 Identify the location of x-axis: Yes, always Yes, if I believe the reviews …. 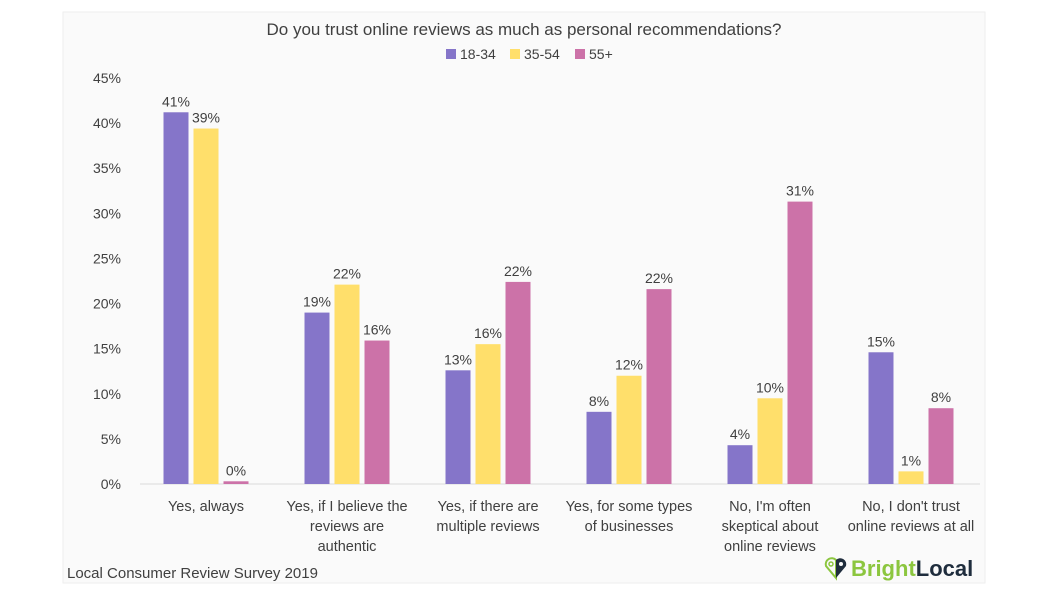
(571, 527).